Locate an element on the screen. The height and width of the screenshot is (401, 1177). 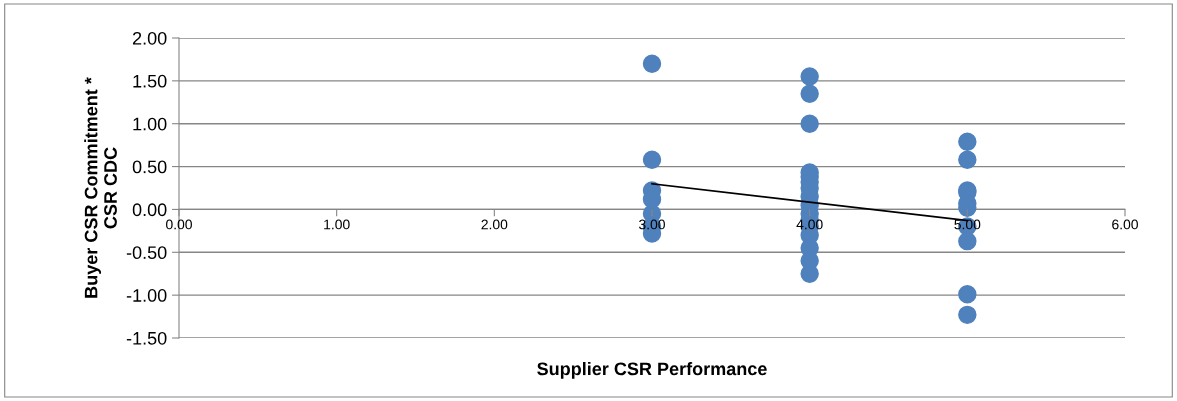
y-tick-label: 2.00 is located at coordinates (149, 38).